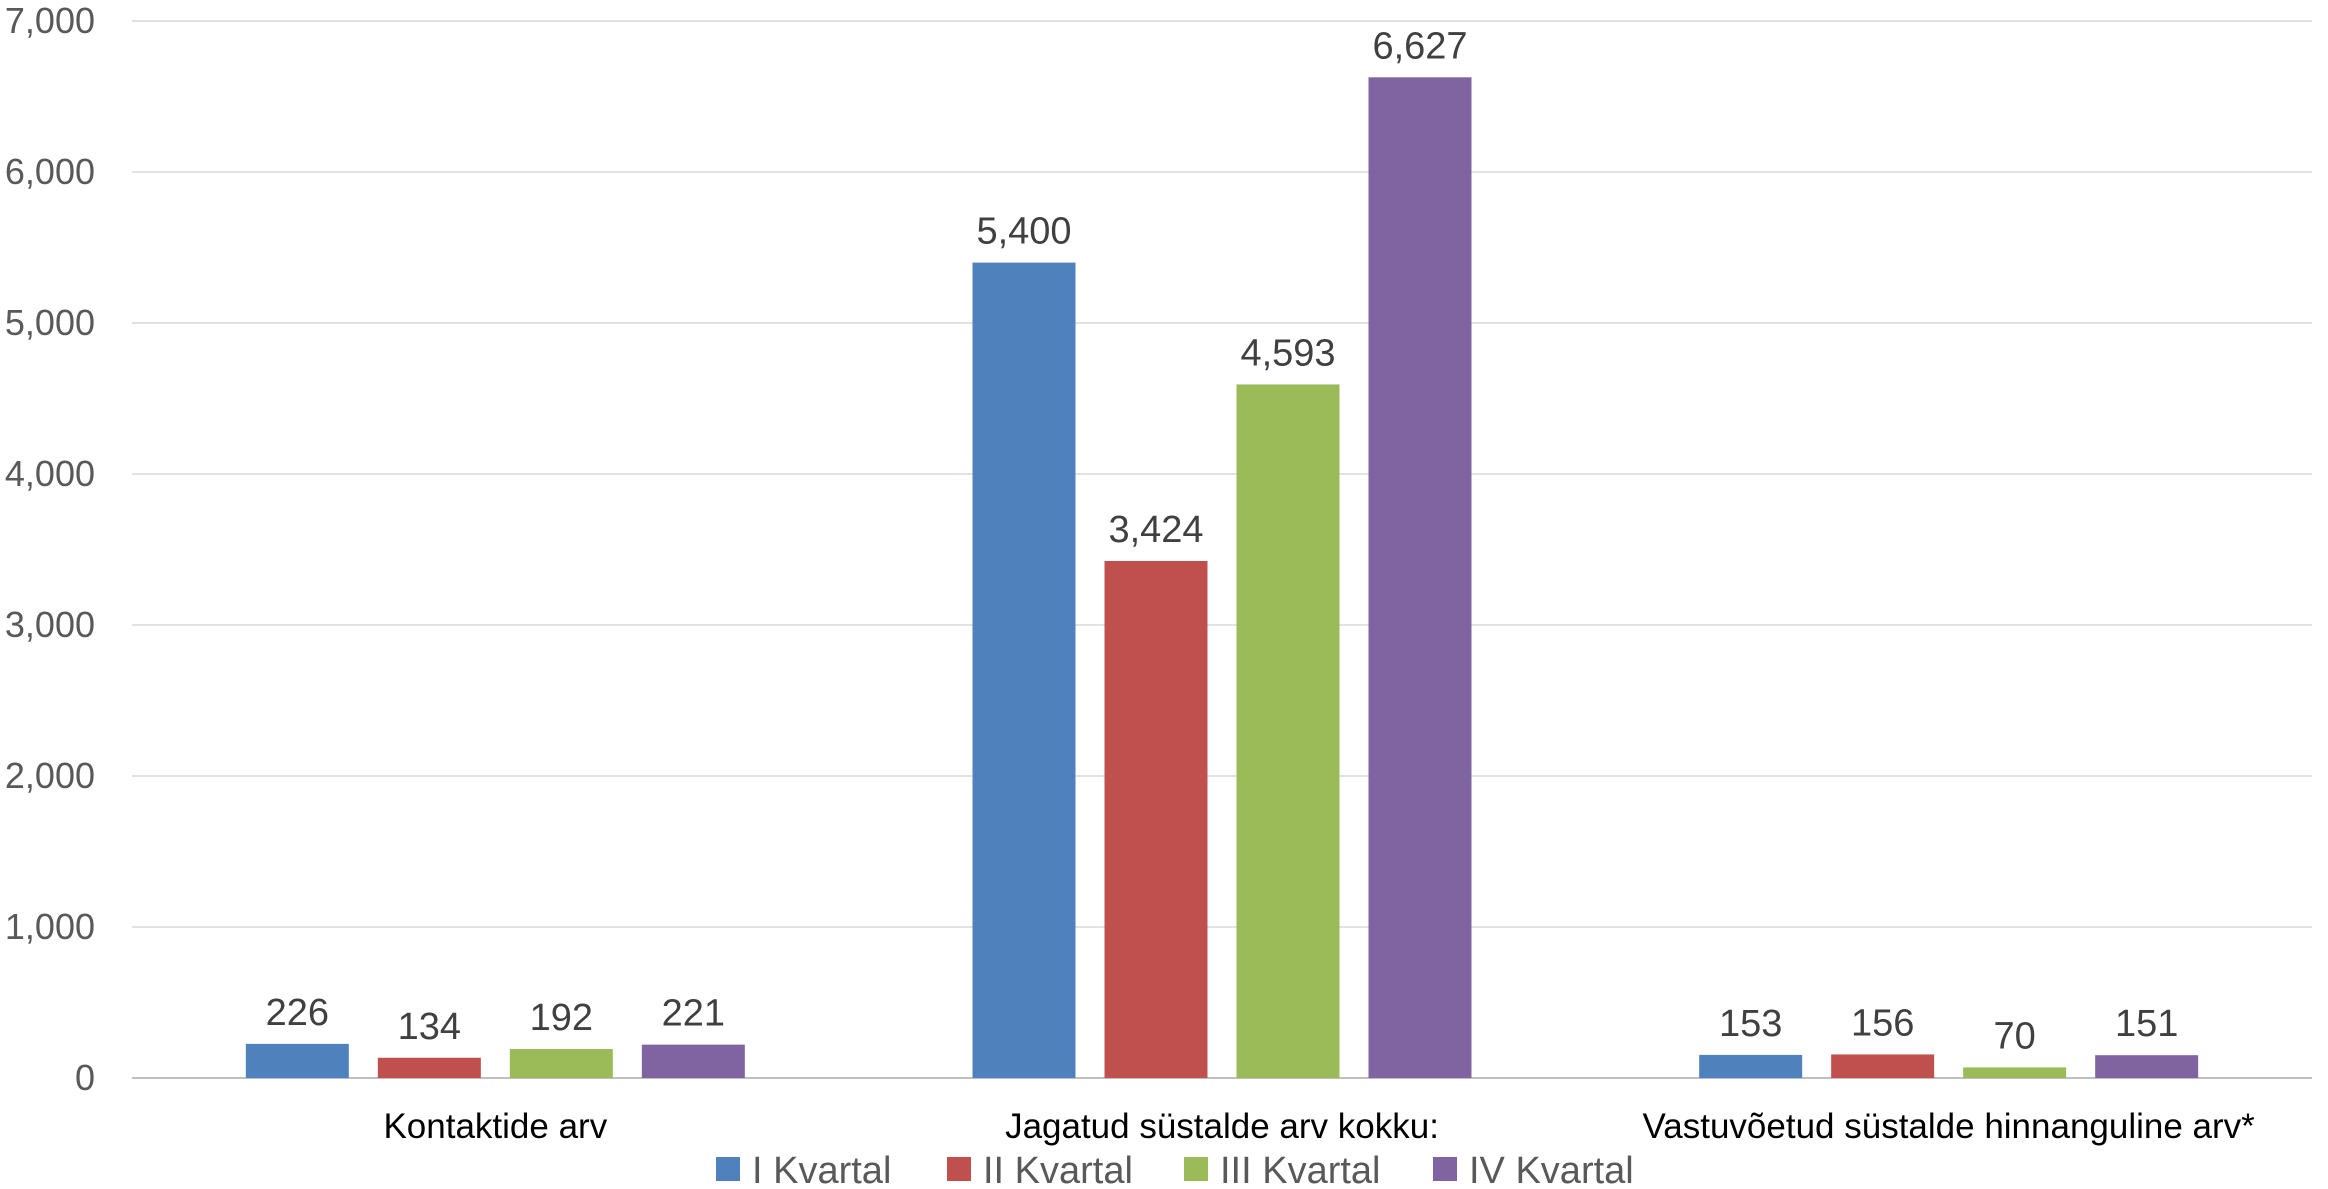  What do you see at coordinates (50, 322) in the screenshot?
I see `y-tick-label: 5,000` at bounding box center [50, 322].